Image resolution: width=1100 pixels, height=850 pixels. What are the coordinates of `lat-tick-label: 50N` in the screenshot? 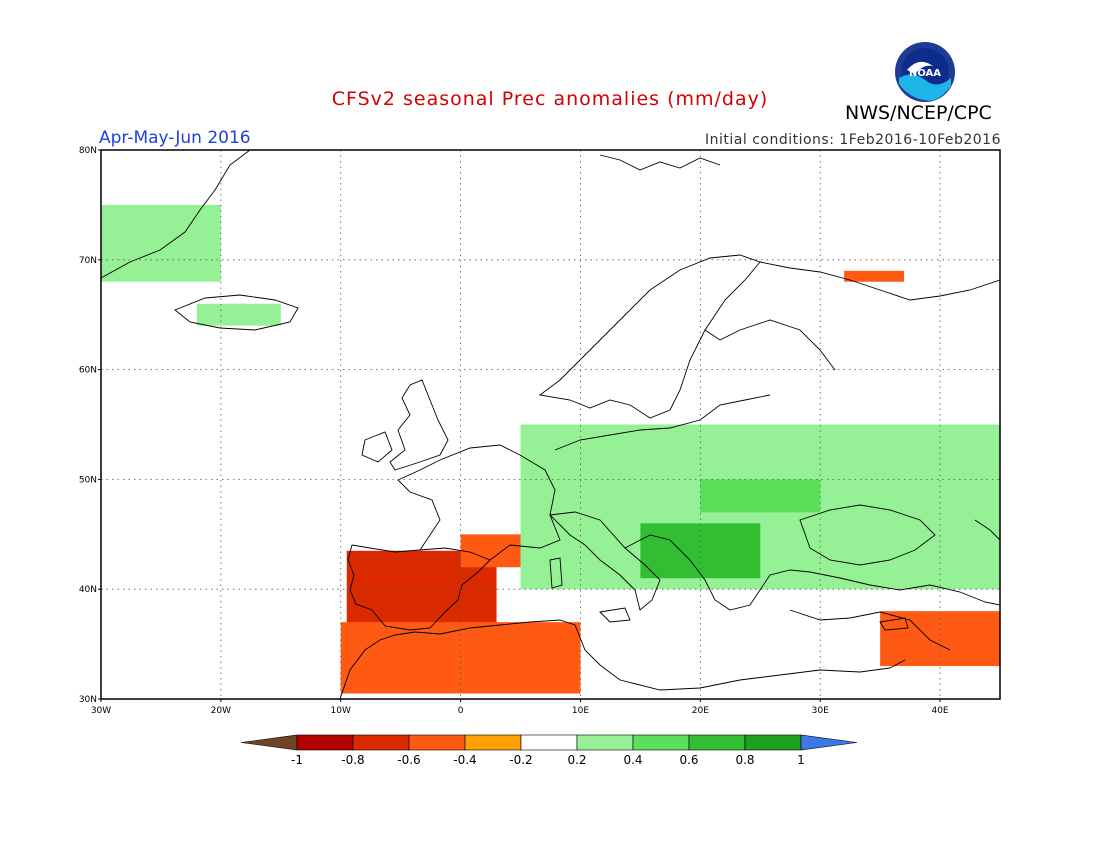 It's located at (88, 480).